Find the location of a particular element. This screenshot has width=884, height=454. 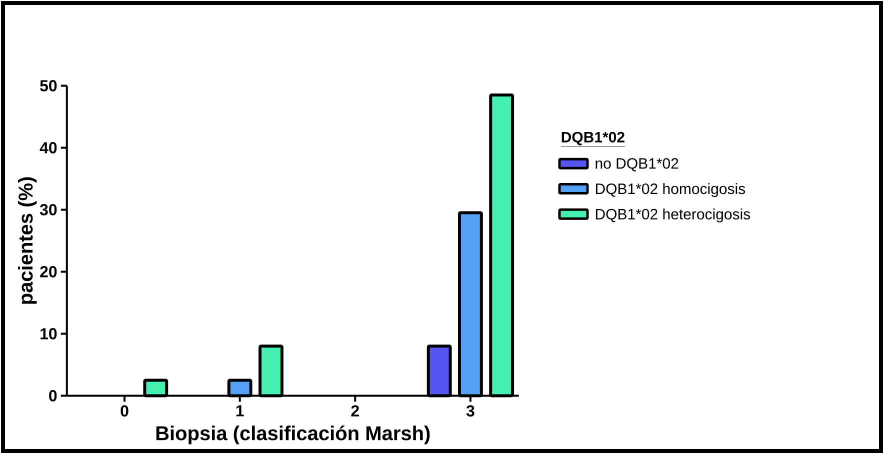

x-tick-label: 0 is located at coordinates (124, 411).